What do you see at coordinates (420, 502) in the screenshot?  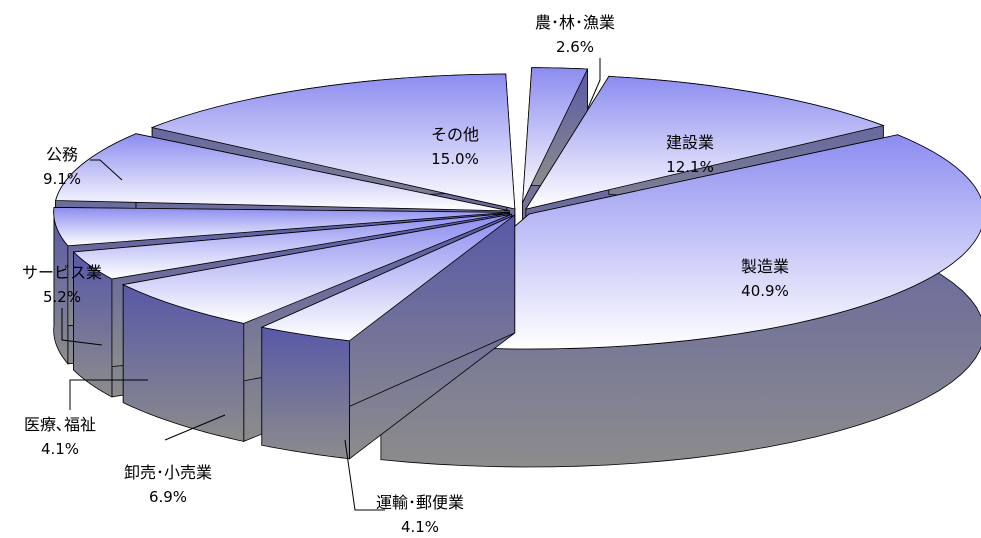 I see `slice-name-label: 運輸･郵便業` at bounding box center [420, 502].